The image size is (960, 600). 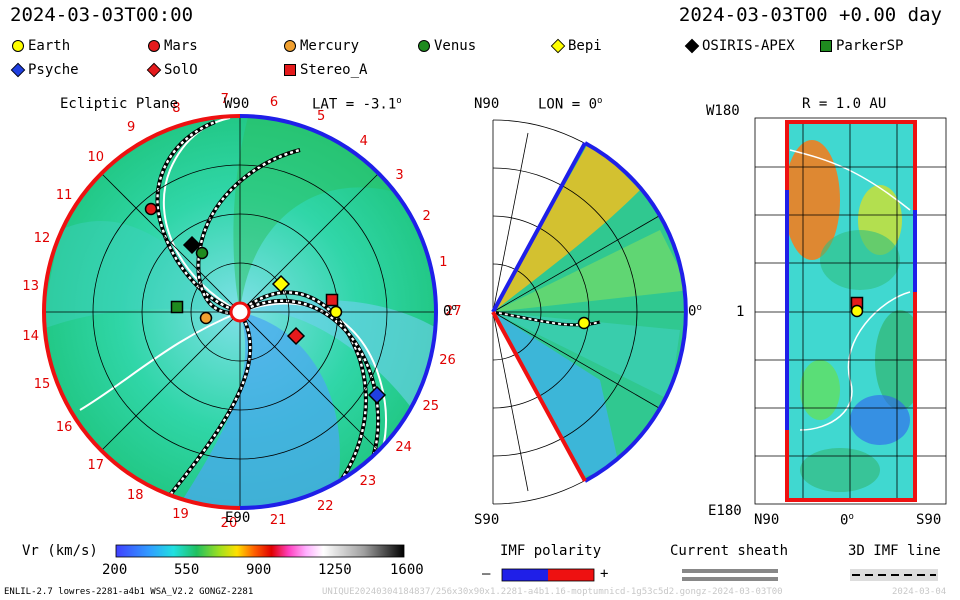 What do you see at coordinates (334, 70) in the screenshot?
I see `legend-label: Stereo_A` at bounding box center [334, 70].